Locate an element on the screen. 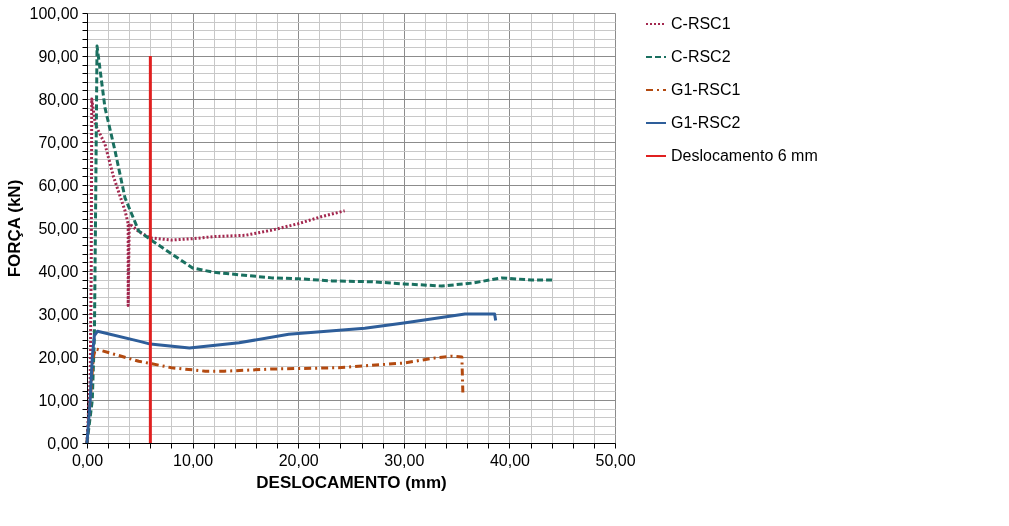  y-tick-label: 20,00 is located at coordinates (58, 357).